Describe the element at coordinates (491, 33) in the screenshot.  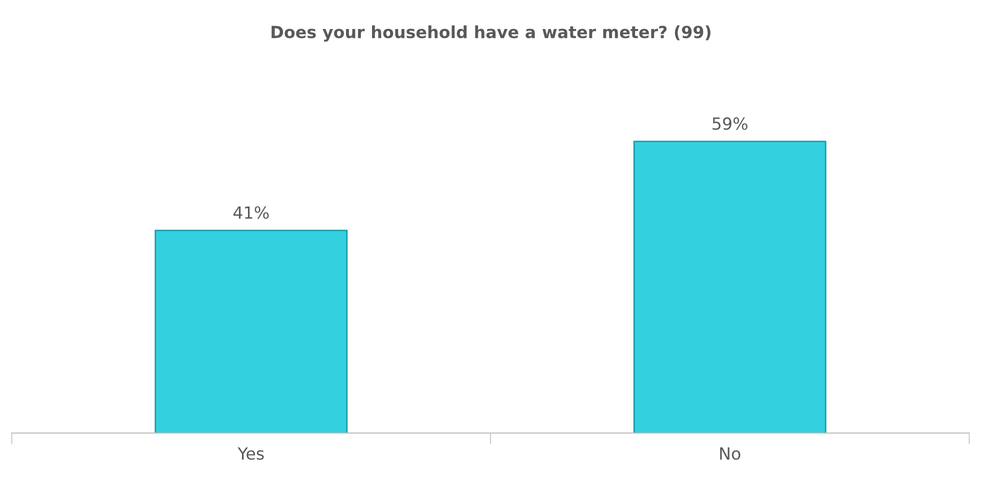
I see `chart-title: Does your household have a water meter? (99)` at that location.